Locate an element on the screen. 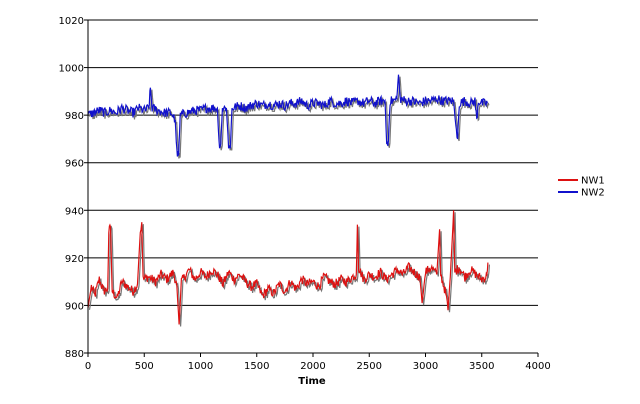  y-tick-label-900: 900 is located at coordinates (74, 306).